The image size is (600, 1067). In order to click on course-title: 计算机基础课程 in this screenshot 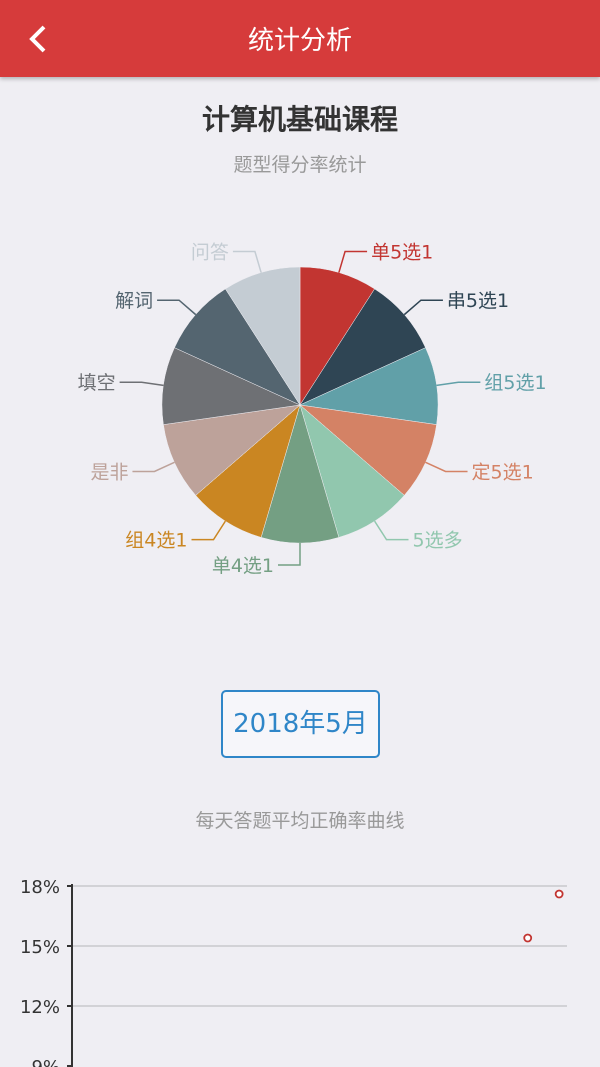, I will do `click(299, 119)`.